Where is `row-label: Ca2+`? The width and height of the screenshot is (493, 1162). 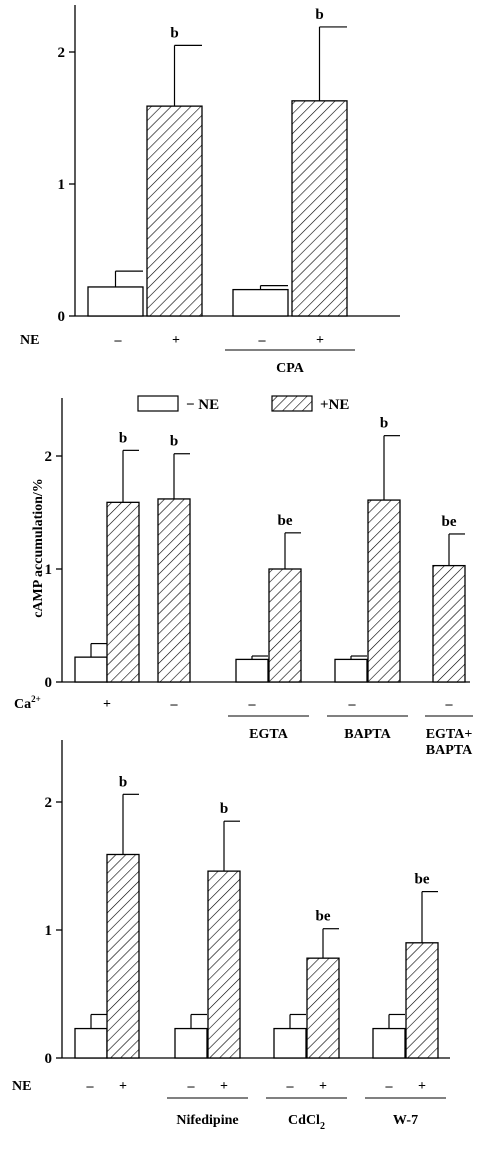
row-label: Ca2+ is located at coordinates (27, 703).